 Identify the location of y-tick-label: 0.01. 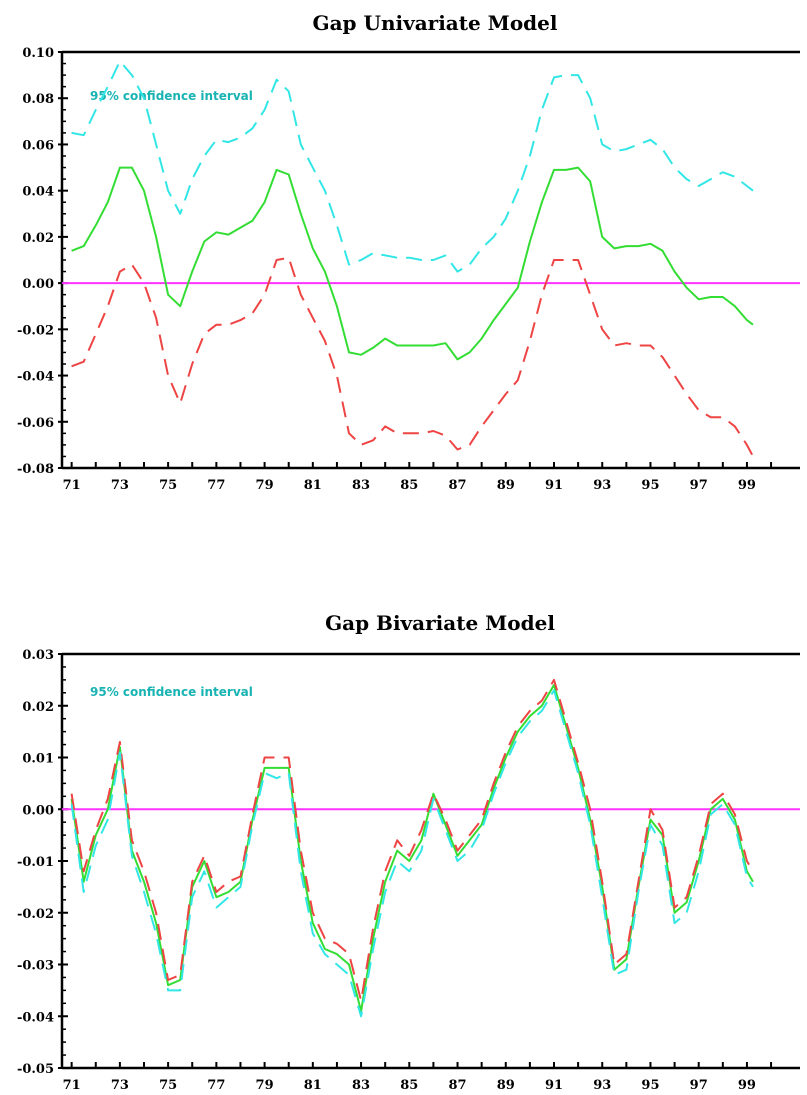
(38, 759).